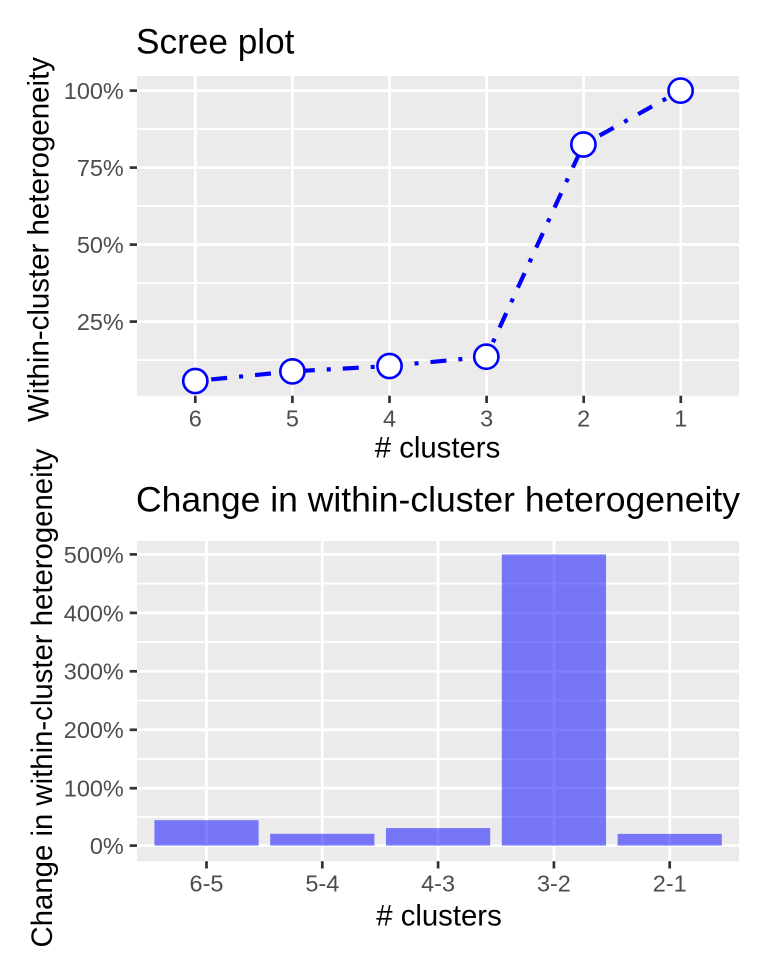 The image size is (768, 960). Describe the element at coordinates (670, 883) in the screenshot. I see `svg-text: 2-1` at that location.